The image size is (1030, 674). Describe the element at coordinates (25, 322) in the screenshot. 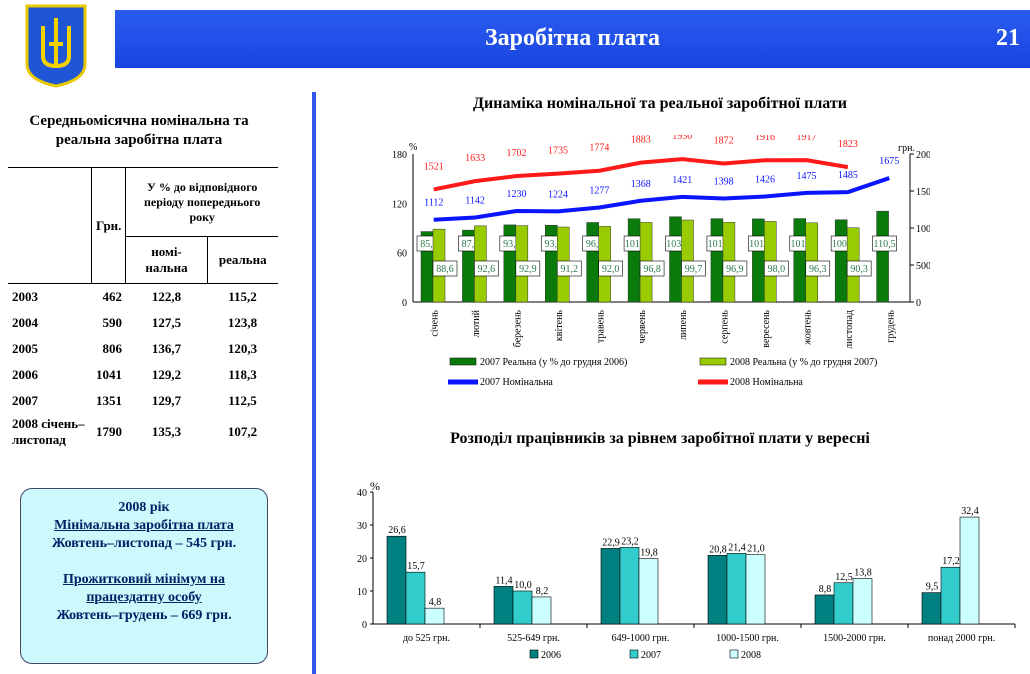

I see `table-cell: 2004` at that location.